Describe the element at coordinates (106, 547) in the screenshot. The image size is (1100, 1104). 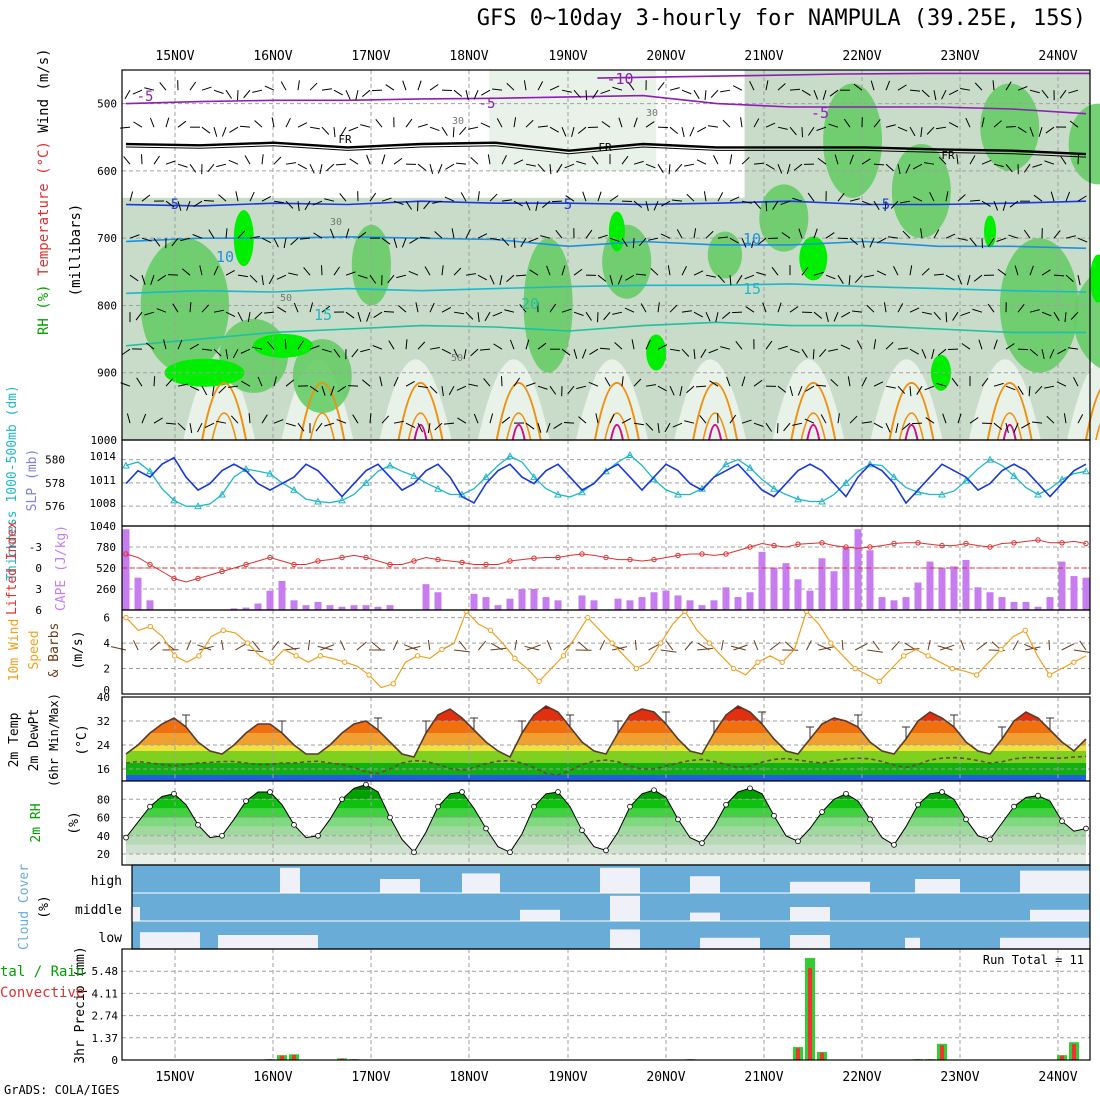
I see `cape-tick-label: 780` at that location.